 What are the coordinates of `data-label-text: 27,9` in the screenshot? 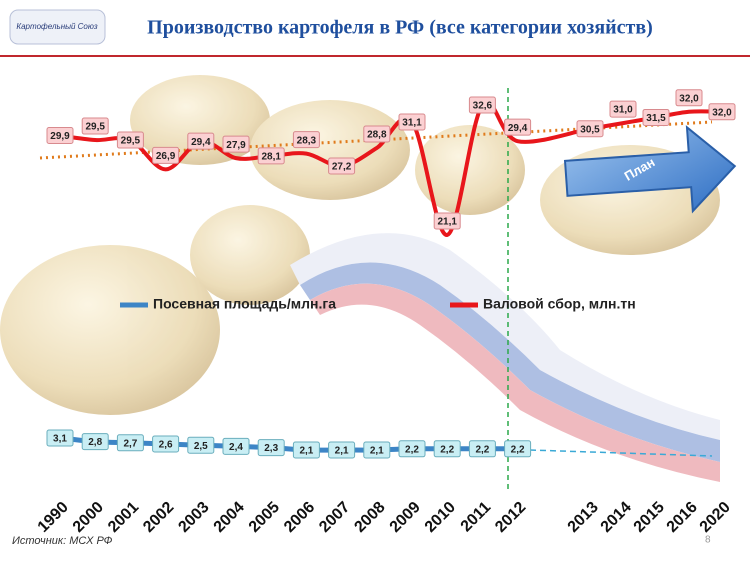 It's located at (236, 145).